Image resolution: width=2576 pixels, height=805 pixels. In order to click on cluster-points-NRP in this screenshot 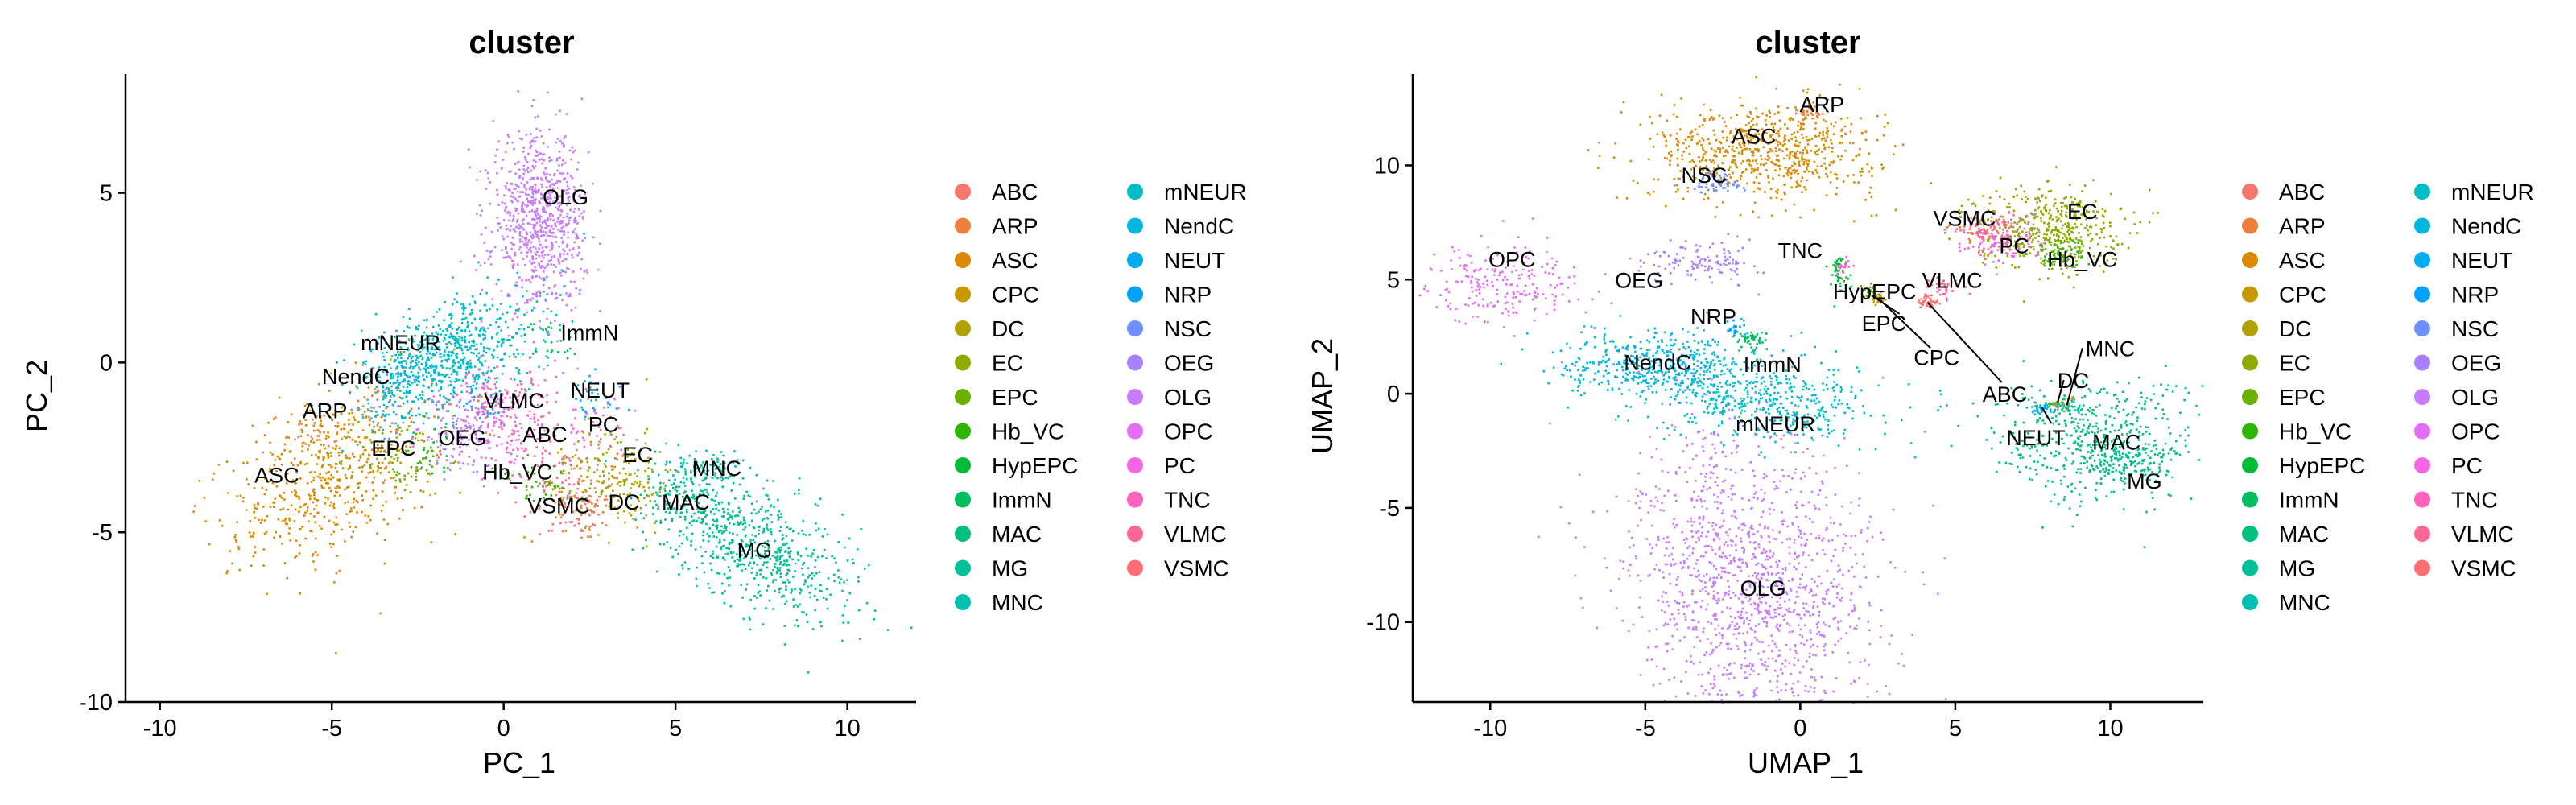, I will do `click(1736, 327)`.